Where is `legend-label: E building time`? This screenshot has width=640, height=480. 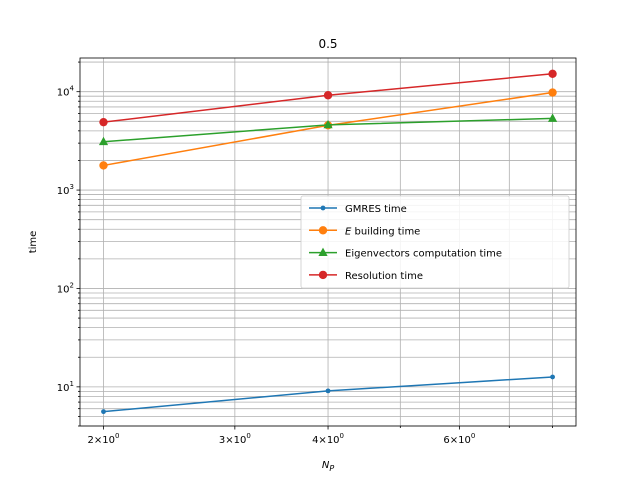
legend-label: E building time is located at coordinates (382, 231).